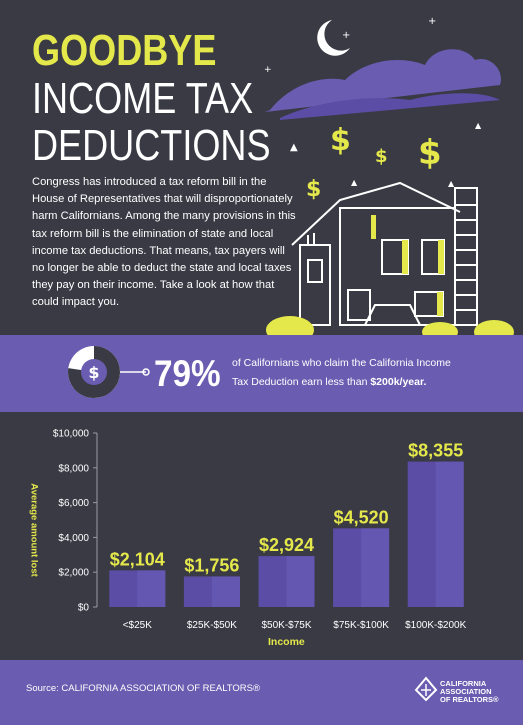  Describe the element at coordinates (137, 559) in the screenshot. I see `data-label: $2,104` at that location.